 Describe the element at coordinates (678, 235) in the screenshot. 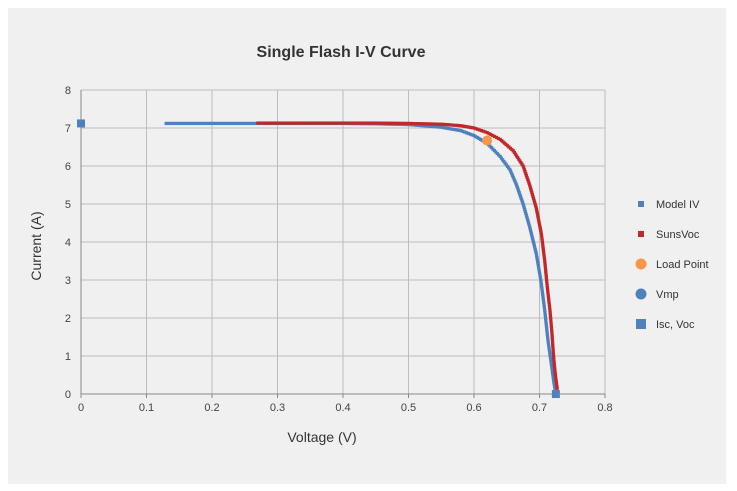

I see `legend-label: SunsVoc` at that location.